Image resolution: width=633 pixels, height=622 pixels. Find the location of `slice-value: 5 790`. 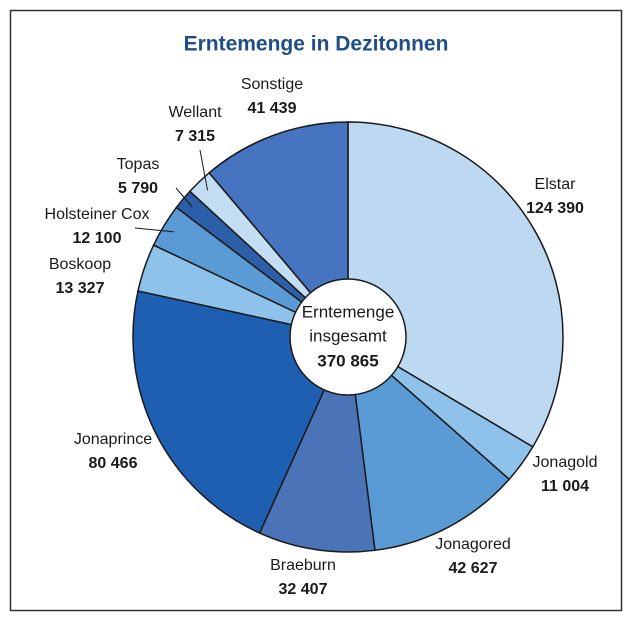

slice-value: 5 790 is located at coordinates (138, 188).